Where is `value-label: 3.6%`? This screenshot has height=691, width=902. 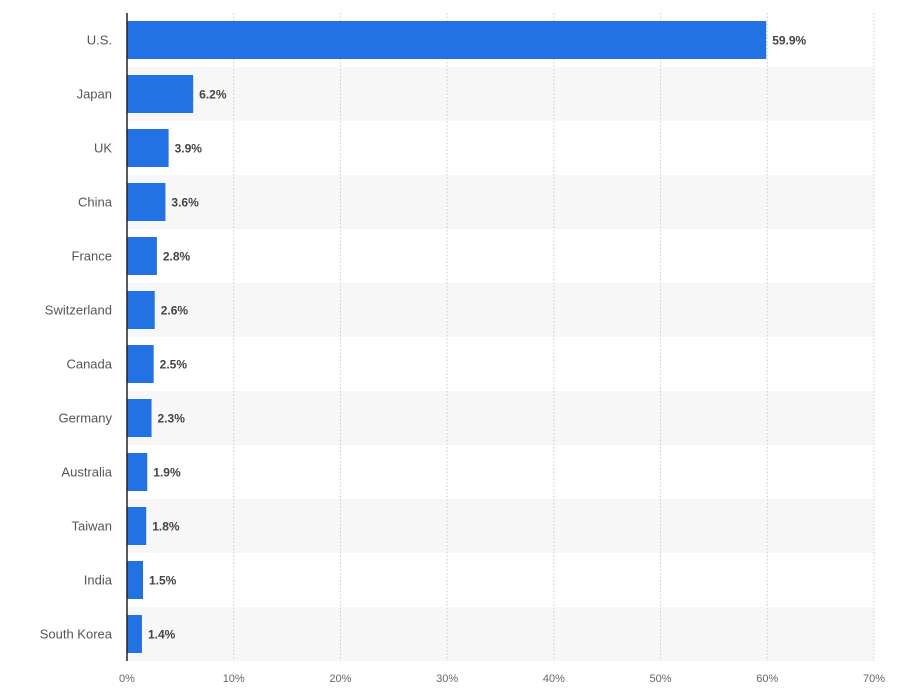
value-label: 3.6% is located at coordinates (185, 203).